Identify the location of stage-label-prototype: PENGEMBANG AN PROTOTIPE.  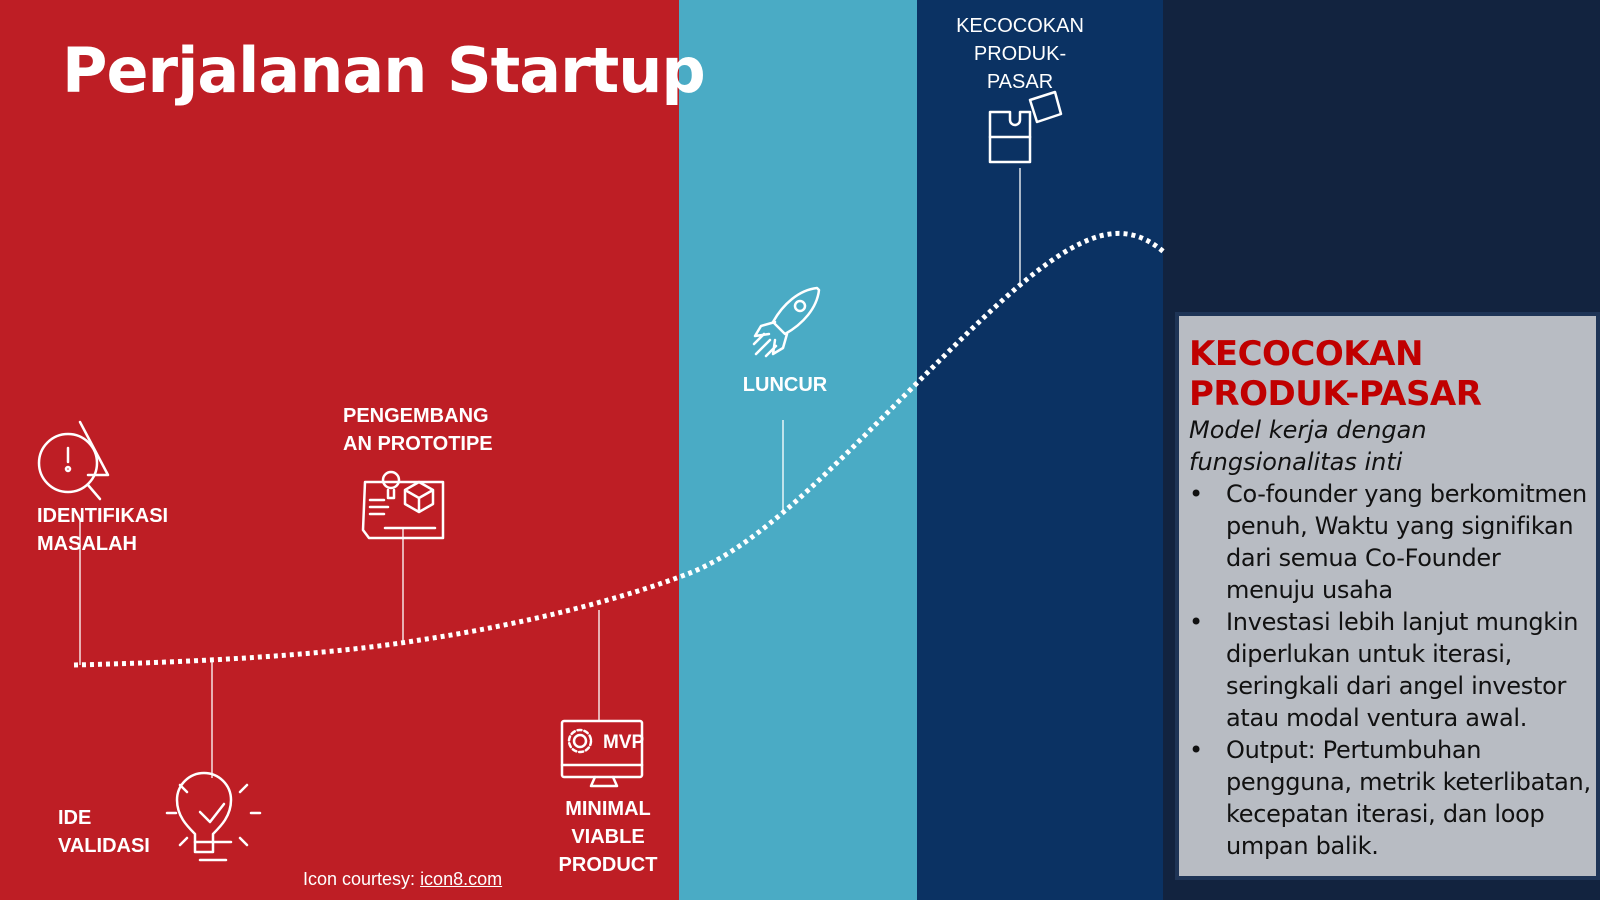
(423, 430).